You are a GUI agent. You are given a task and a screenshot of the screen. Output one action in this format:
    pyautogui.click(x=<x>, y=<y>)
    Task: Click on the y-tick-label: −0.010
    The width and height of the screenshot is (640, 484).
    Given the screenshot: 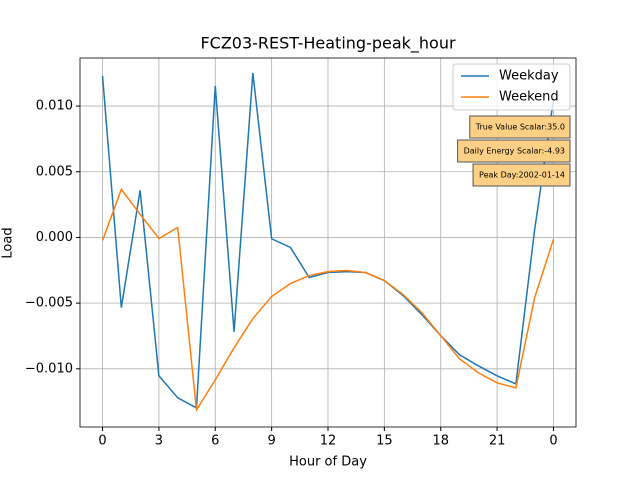 What is the action you would take?
    pyautogui.click(x=49, y=368)
    